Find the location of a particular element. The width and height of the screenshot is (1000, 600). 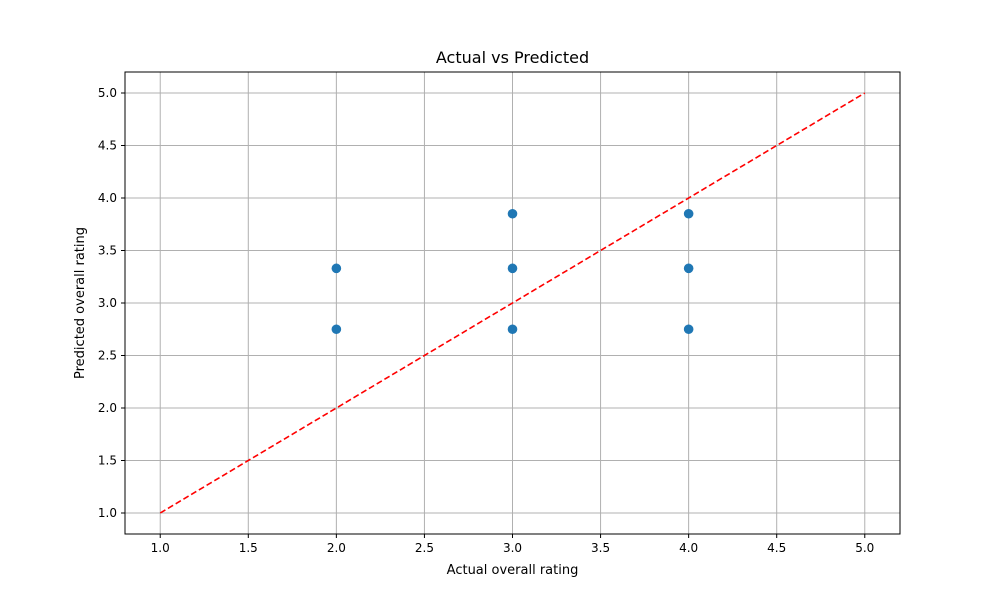

y-axis-title: Predicted overall rating is located at coordinates (80, 303).